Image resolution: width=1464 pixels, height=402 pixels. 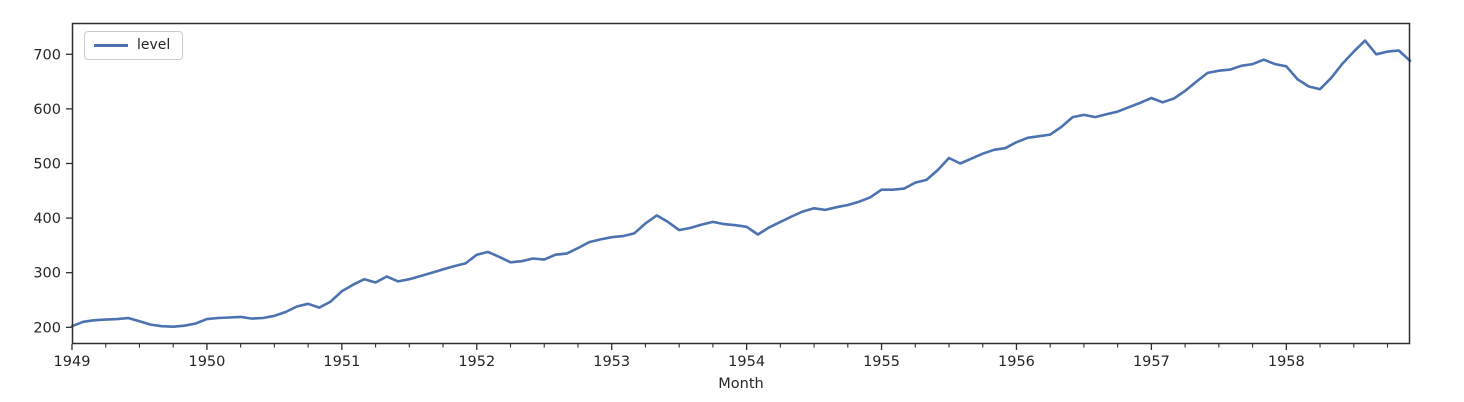 What do you see at coordinates (476, 362) in the screenshot?
I see `x-tick-label: 1952` at bounding box center [476, 362].